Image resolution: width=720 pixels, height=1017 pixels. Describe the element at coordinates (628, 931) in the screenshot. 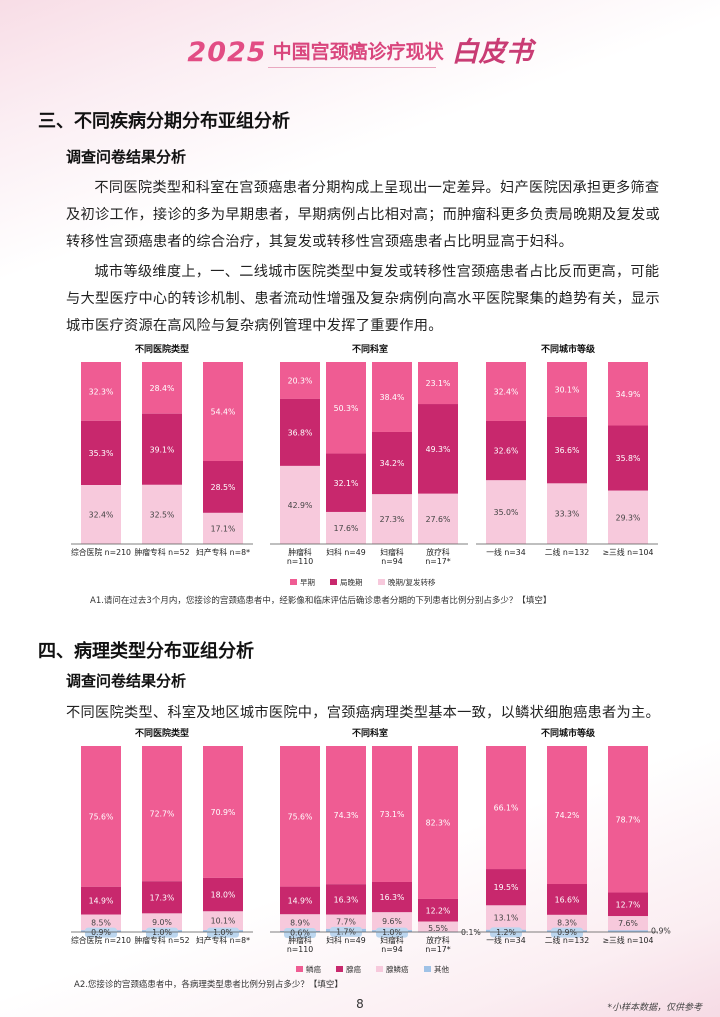

I see `bar-other` at that location.